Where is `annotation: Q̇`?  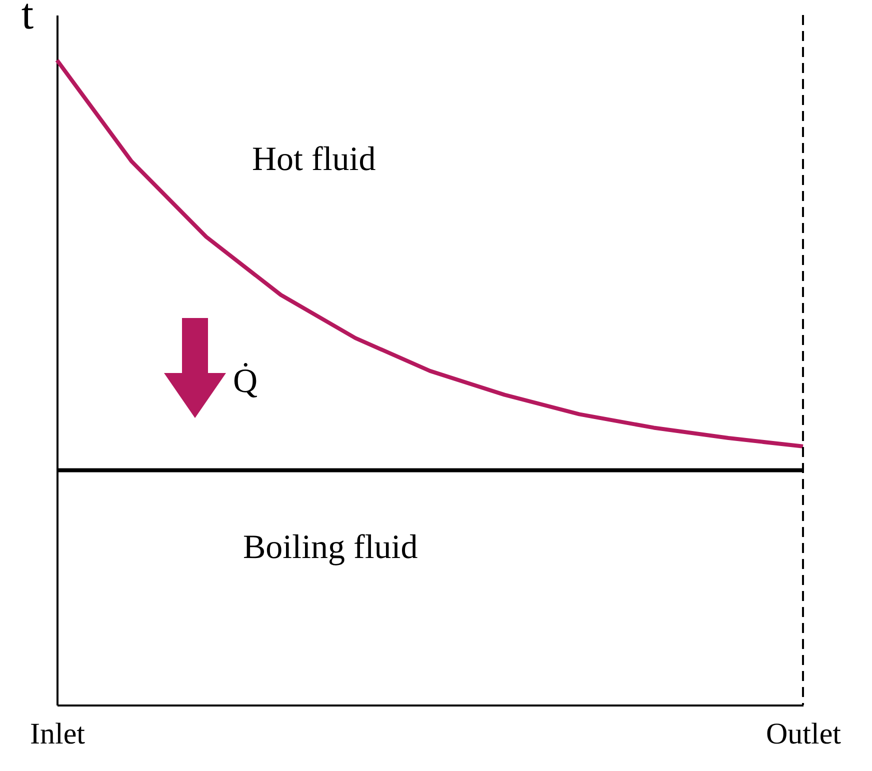
annotation: Q̇ is located at coordinates (245, 381).